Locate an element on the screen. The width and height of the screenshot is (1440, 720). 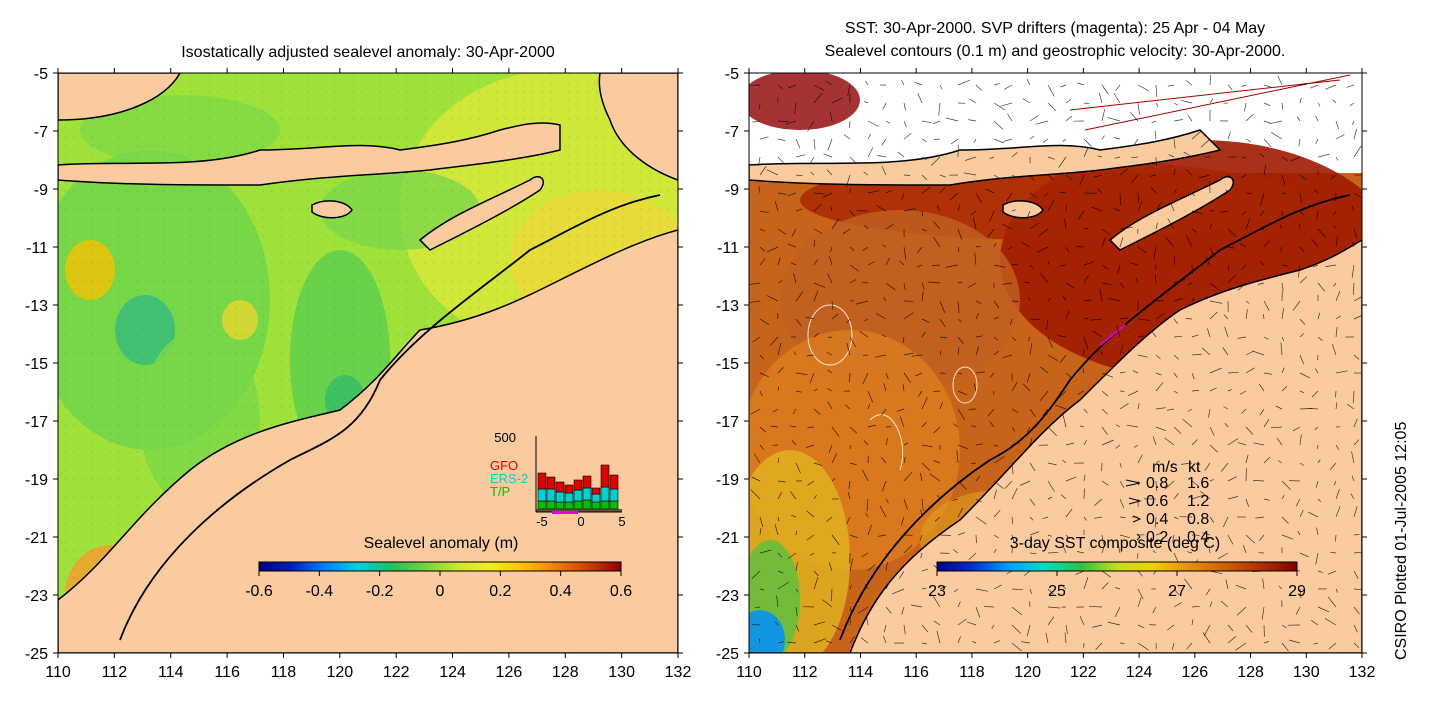
right-lat-tick: -17 is located at coordinates (727, 422).